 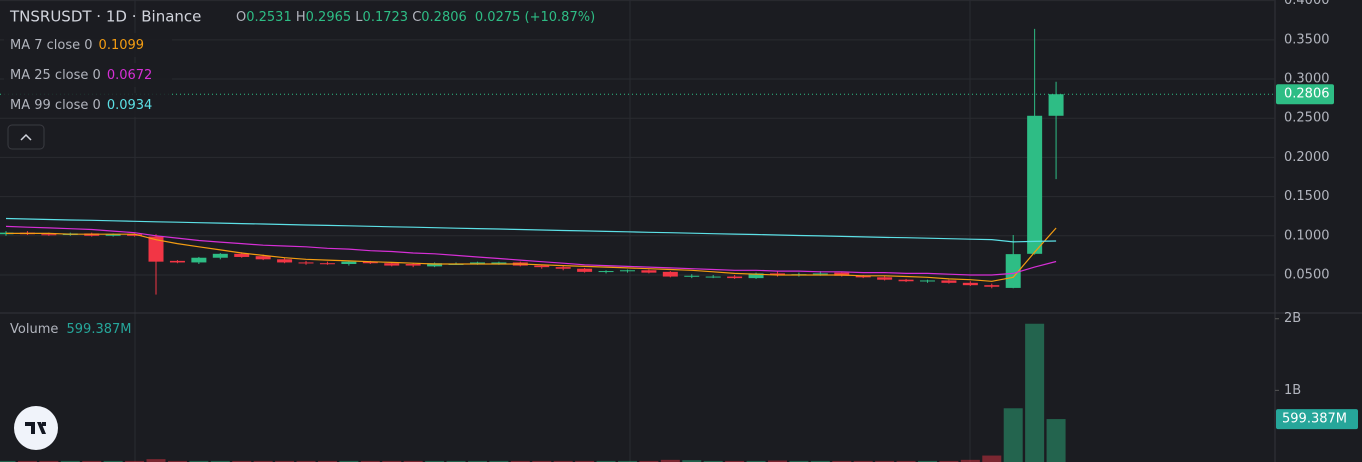 What do you see at coordinates (1292, 390) in the screenshot?
I see `volume-tick-label: 1B` at bounding box center [1292, 390].